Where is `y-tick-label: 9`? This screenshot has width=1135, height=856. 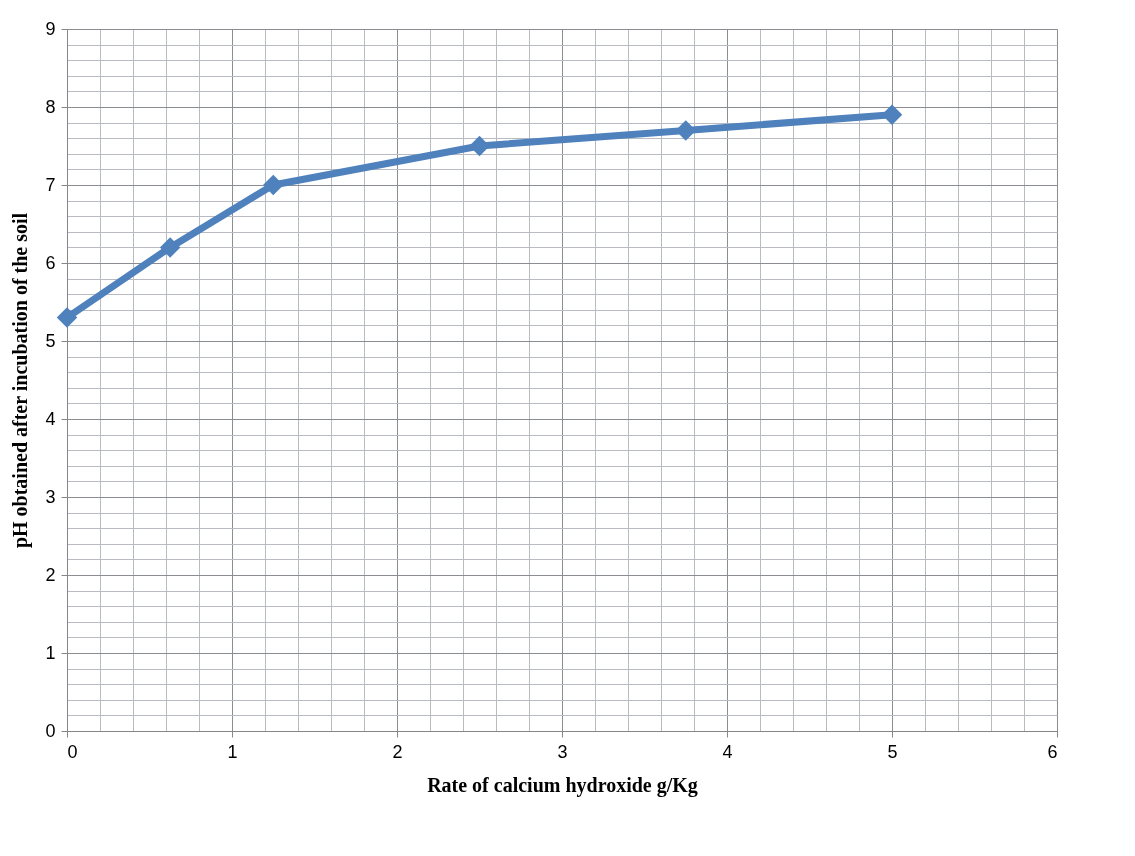 y-tick-label: 9 is located at coordinates (50, 28).